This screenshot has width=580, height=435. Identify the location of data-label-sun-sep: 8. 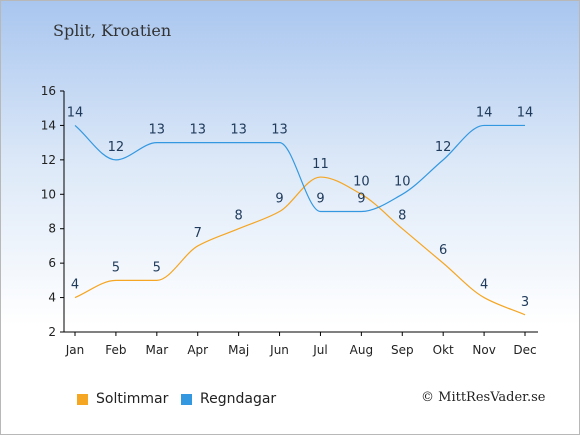
(402, 216).